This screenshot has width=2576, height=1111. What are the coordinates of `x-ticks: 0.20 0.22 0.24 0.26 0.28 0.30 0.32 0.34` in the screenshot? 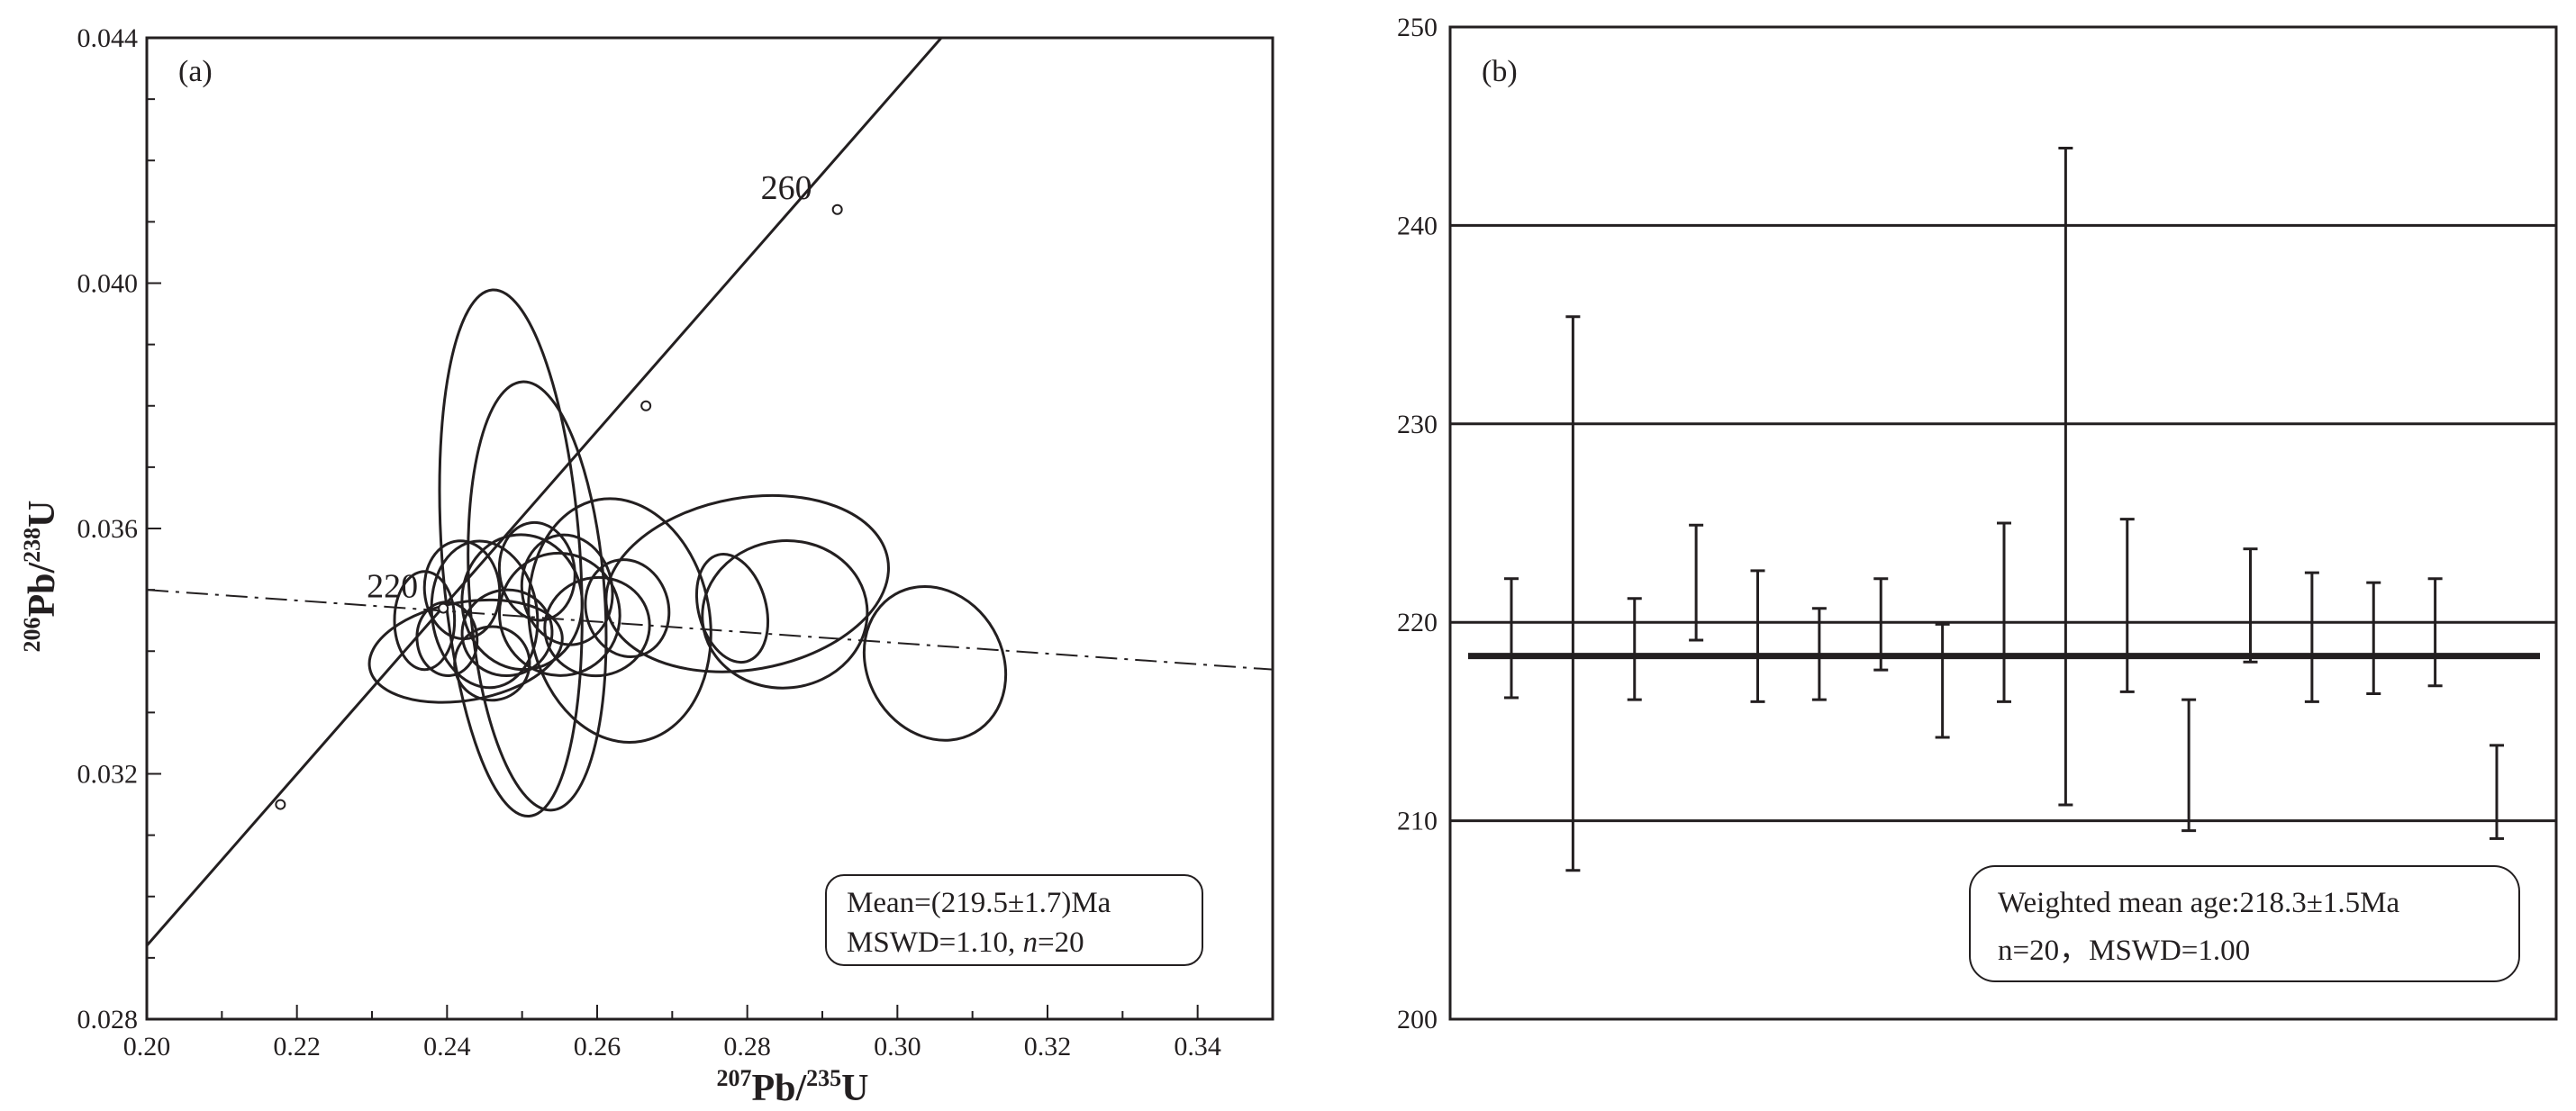 It's located at (672, 1033).